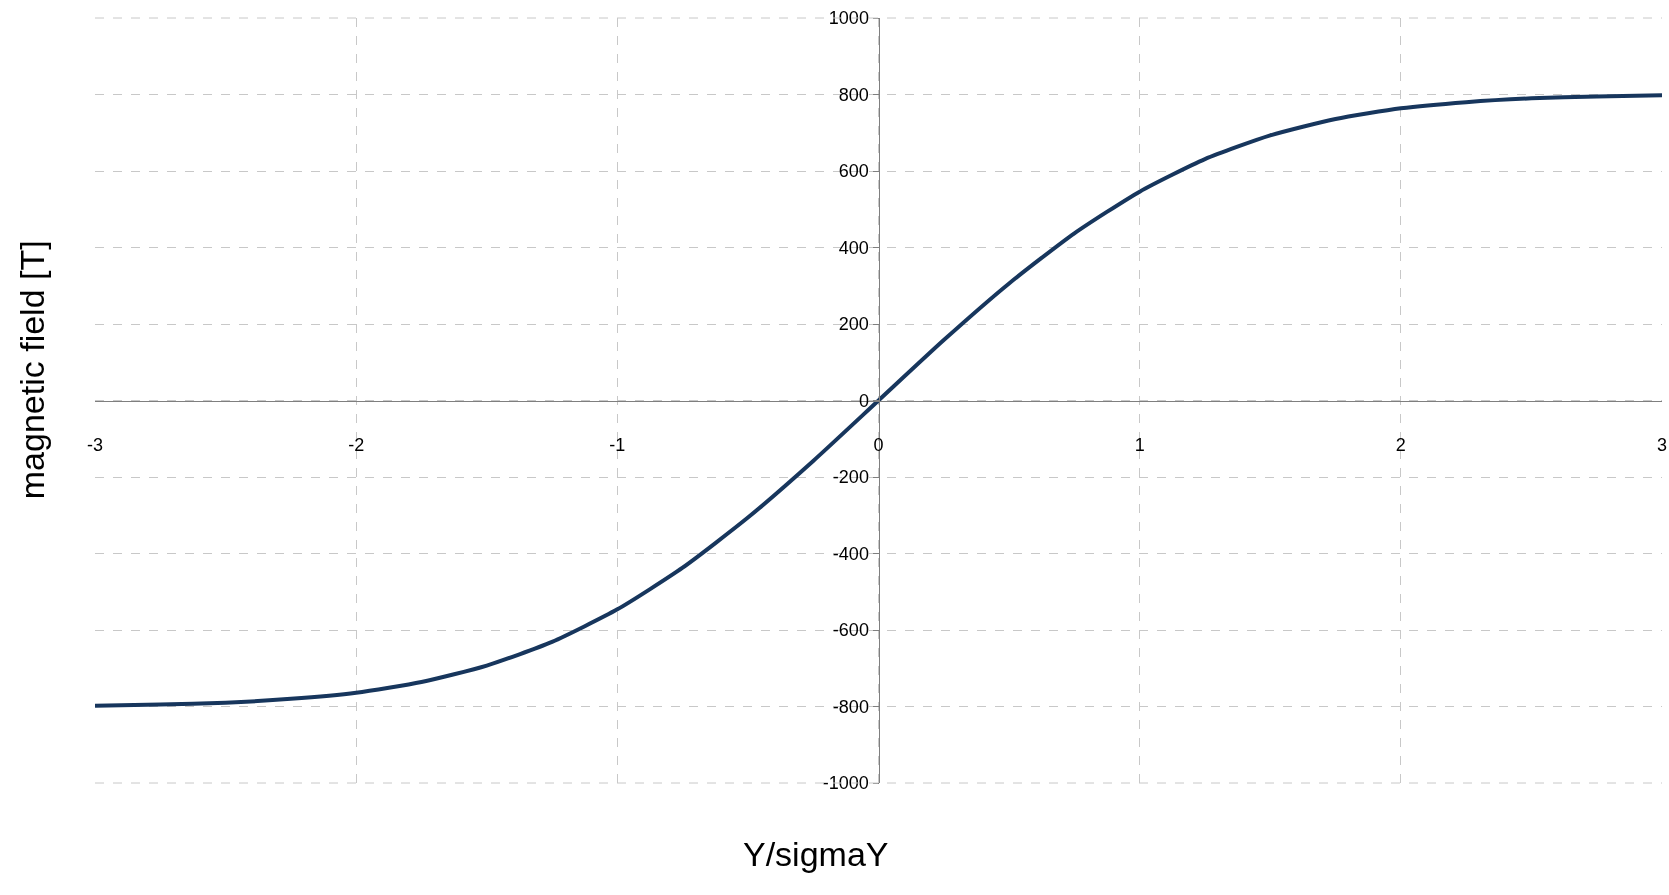 This screenshot has height=895, width=1669. Describe the element at coordinates (1139, 445) in the screenshot. I see `x-tick-label: 1` at that location.